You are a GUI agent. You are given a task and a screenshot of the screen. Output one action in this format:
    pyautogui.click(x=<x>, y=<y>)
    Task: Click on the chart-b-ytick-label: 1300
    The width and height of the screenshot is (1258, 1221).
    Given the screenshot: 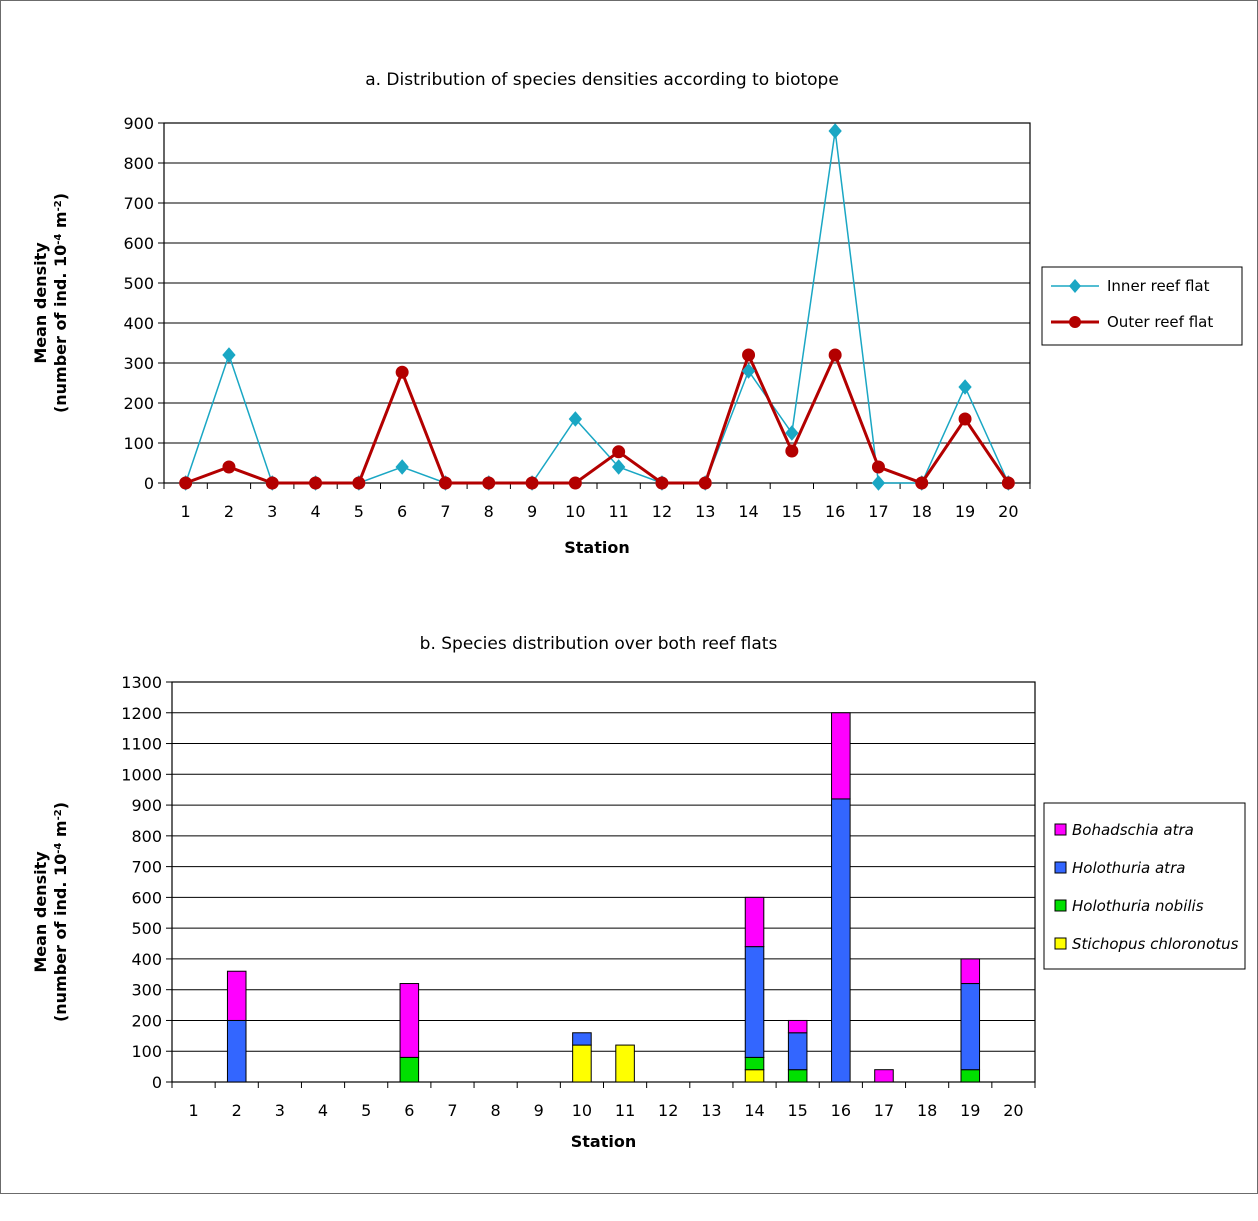 What is the action you would take?
    pyautogui.click(x=141, y=682)
    